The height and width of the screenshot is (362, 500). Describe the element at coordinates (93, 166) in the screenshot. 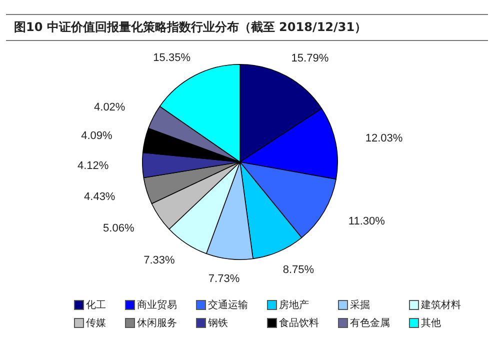

I see `data-label: 4.12%` at that location.